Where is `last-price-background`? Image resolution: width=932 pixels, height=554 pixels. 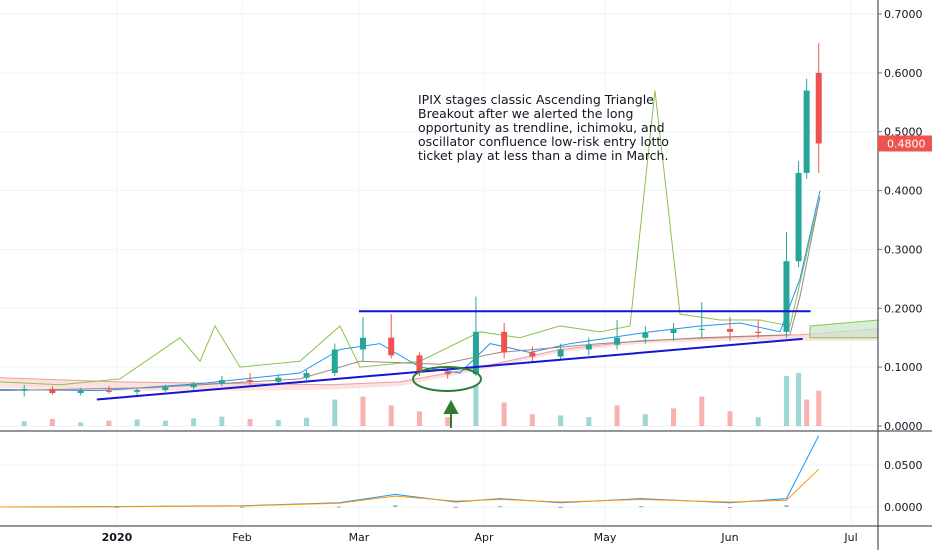
last-price-background is located at coordinates (905, 143).